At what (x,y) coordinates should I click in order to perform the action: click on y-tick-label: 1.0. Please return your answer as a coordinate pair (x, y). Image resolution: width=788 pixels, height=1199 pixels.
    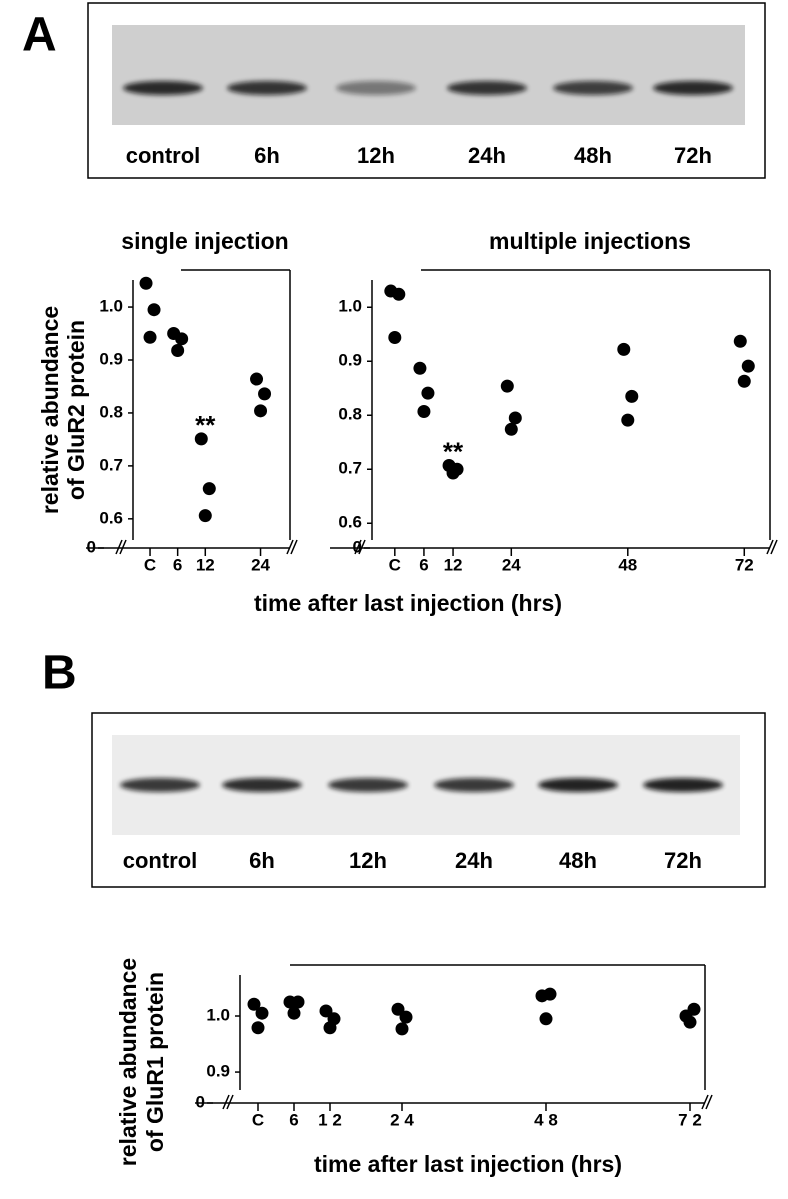
    Looking at the image, I should click on (350, 306).